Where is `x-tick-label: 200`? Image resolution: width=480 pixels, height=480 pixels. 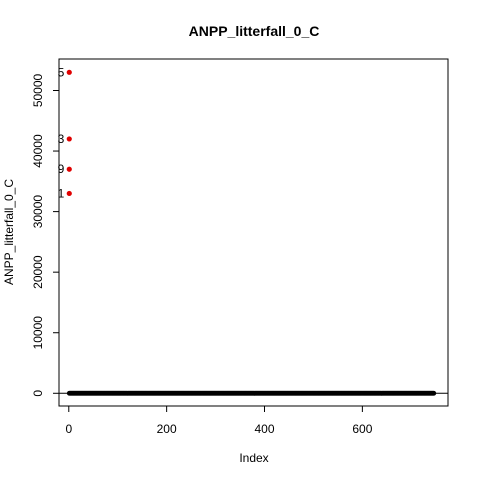 x-tick-label: 200 is located at coordinates (167, 429).